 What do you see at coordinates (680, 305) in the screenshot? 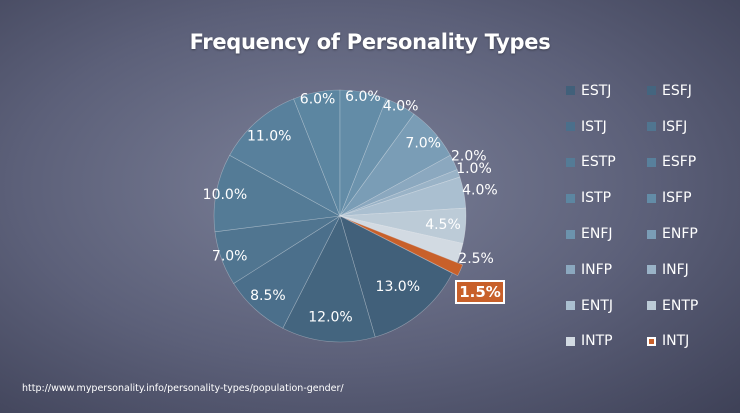
I see `legend-label: ENTP` at bounding box center [680, 305].